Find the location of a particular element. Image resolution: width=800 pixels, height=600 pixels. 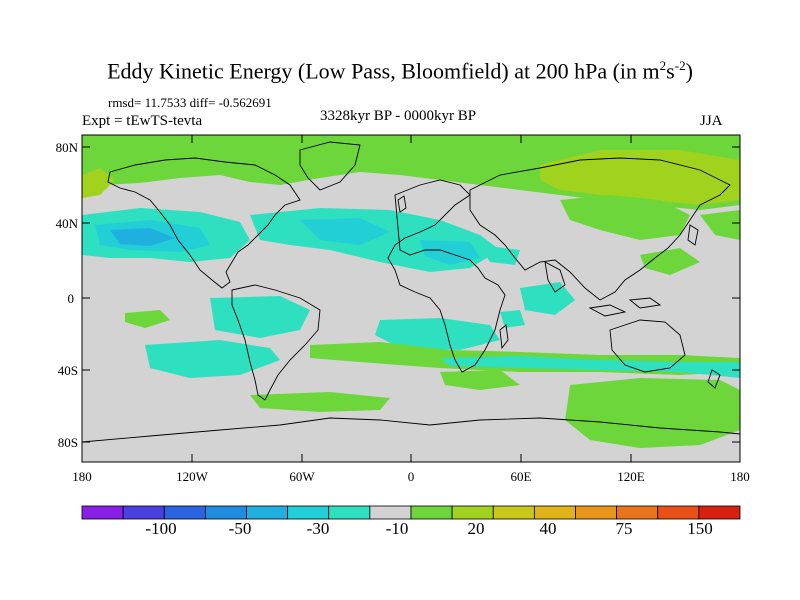

colorbar-label: 150 is located at coordinates (700, 528).